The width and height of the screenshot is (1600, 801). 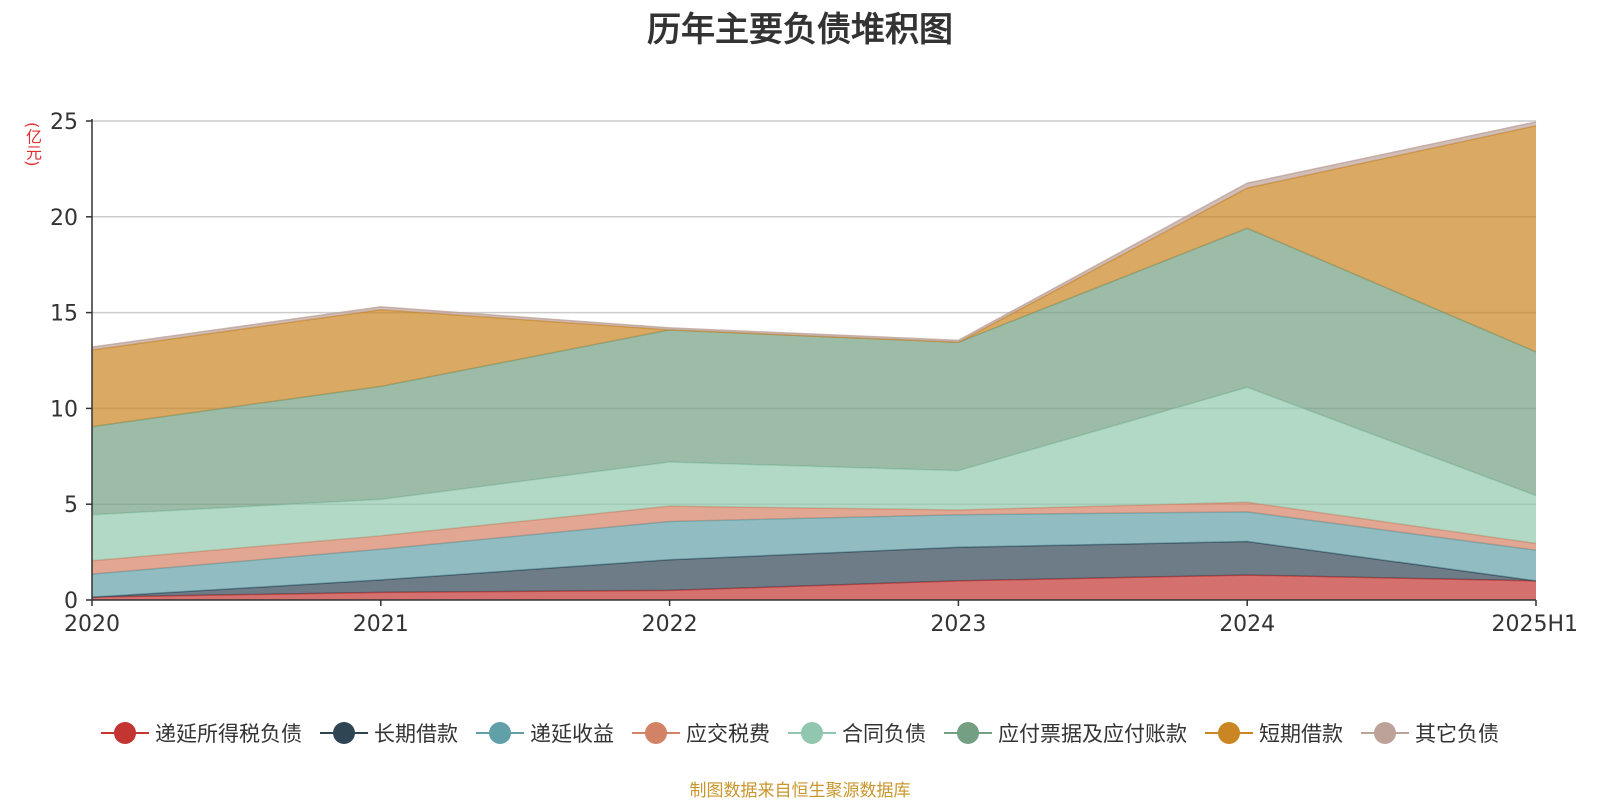 What do you see at coordinates (416, 734) in the screenshot?
I see `legend-label: 长期借款` at bounding box center [416, 734].